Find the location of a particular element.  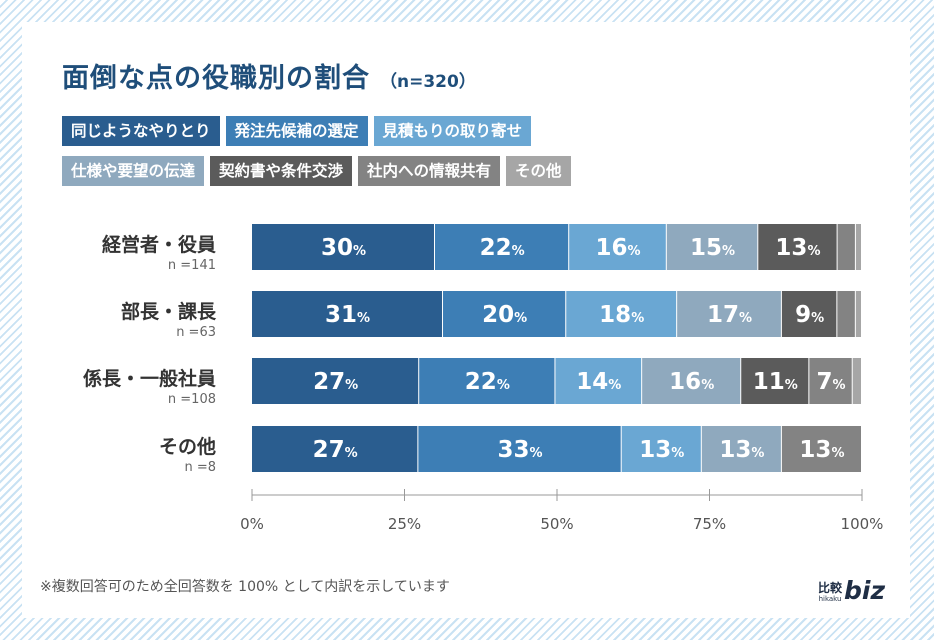

category-label: その他 is located at coordinates (187, 446).